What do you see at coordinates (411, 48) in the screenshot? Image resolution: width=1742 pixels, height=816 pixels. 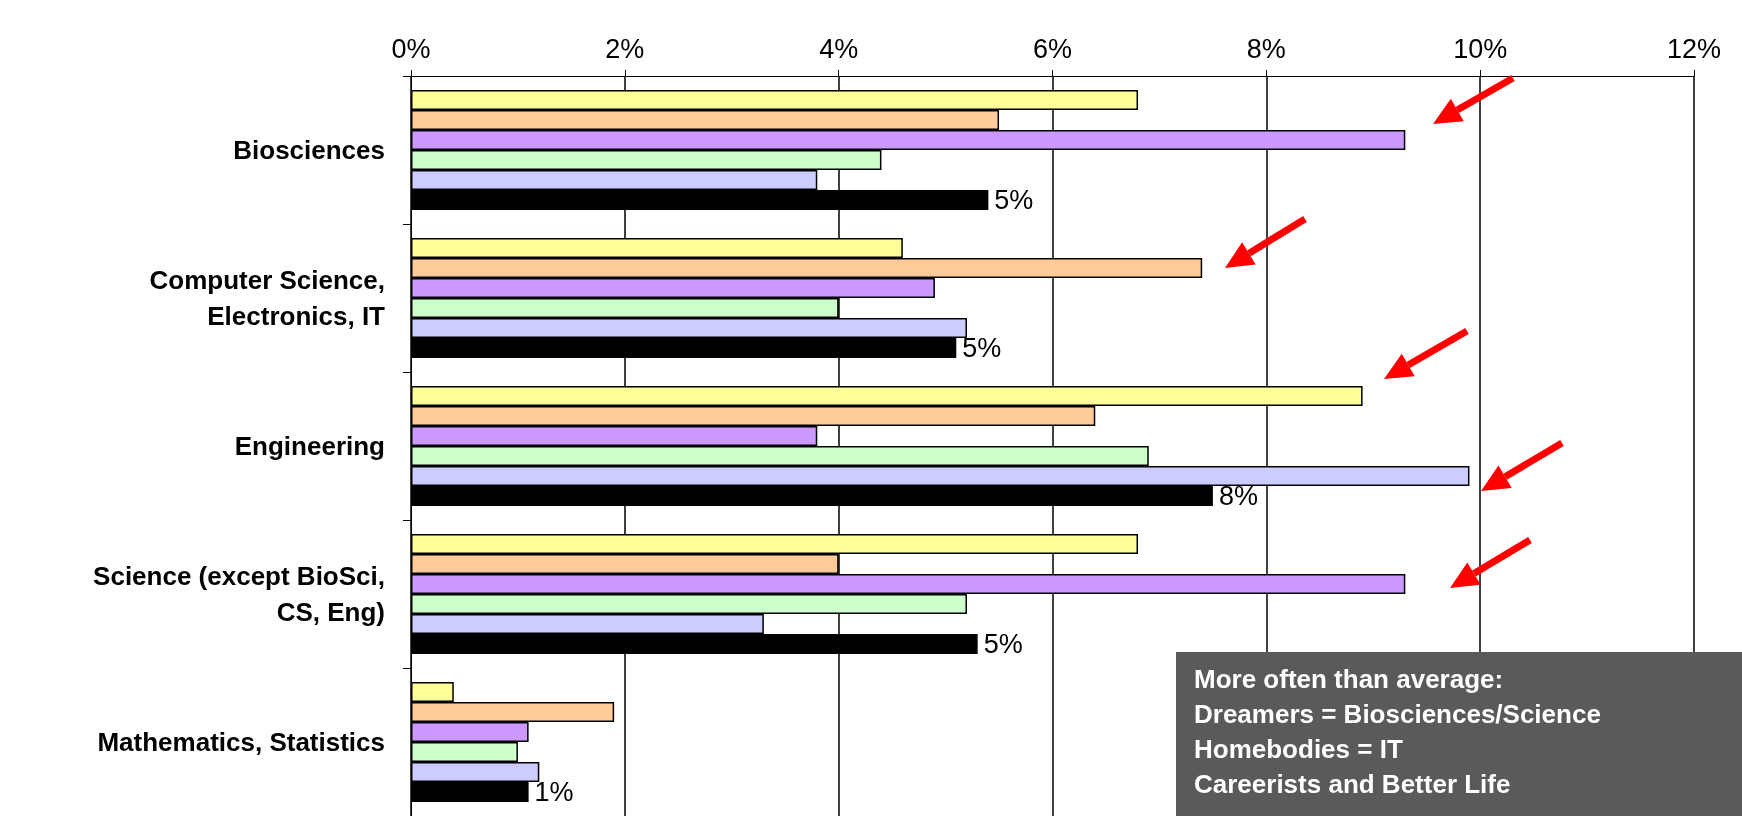 I see `x-tick-label: 0%` at bounding box center [411, 48].